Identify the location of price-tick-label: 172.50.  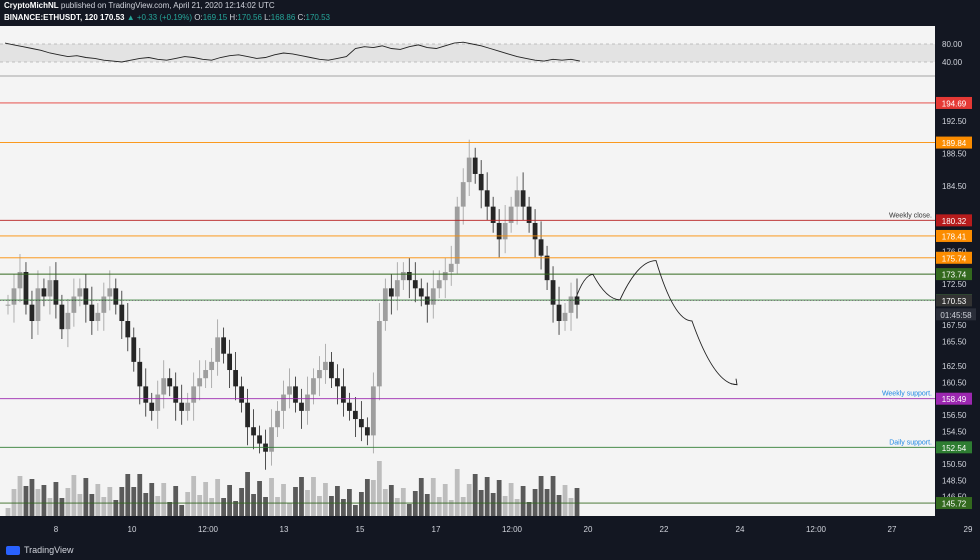
(954, 284).